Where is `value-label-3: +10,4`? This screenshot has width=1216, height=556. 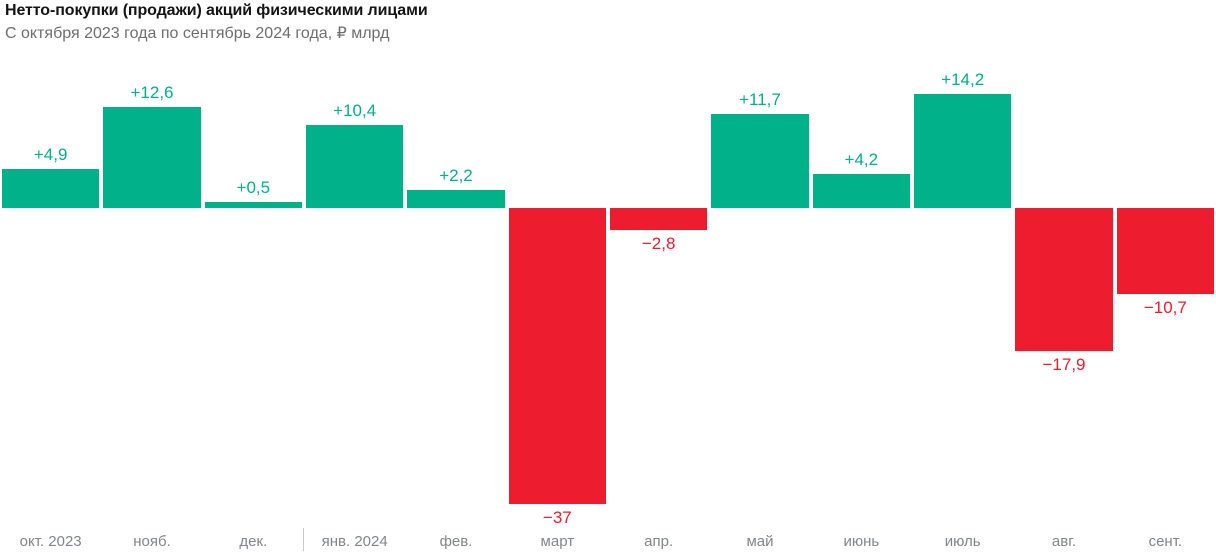 value-label-3: +10,4 is located at coordinates (355, 110).